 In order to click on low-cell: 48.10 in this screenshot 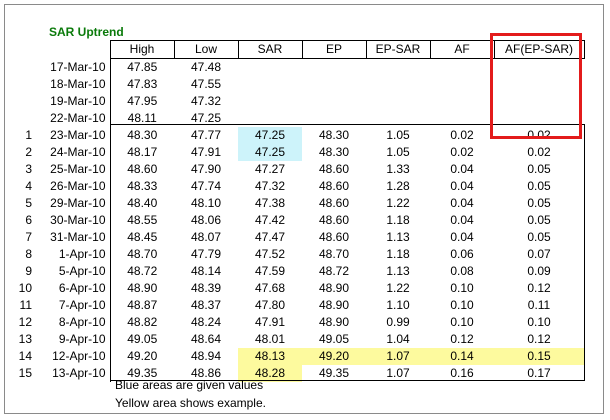, I will do `click(206, 203)`.